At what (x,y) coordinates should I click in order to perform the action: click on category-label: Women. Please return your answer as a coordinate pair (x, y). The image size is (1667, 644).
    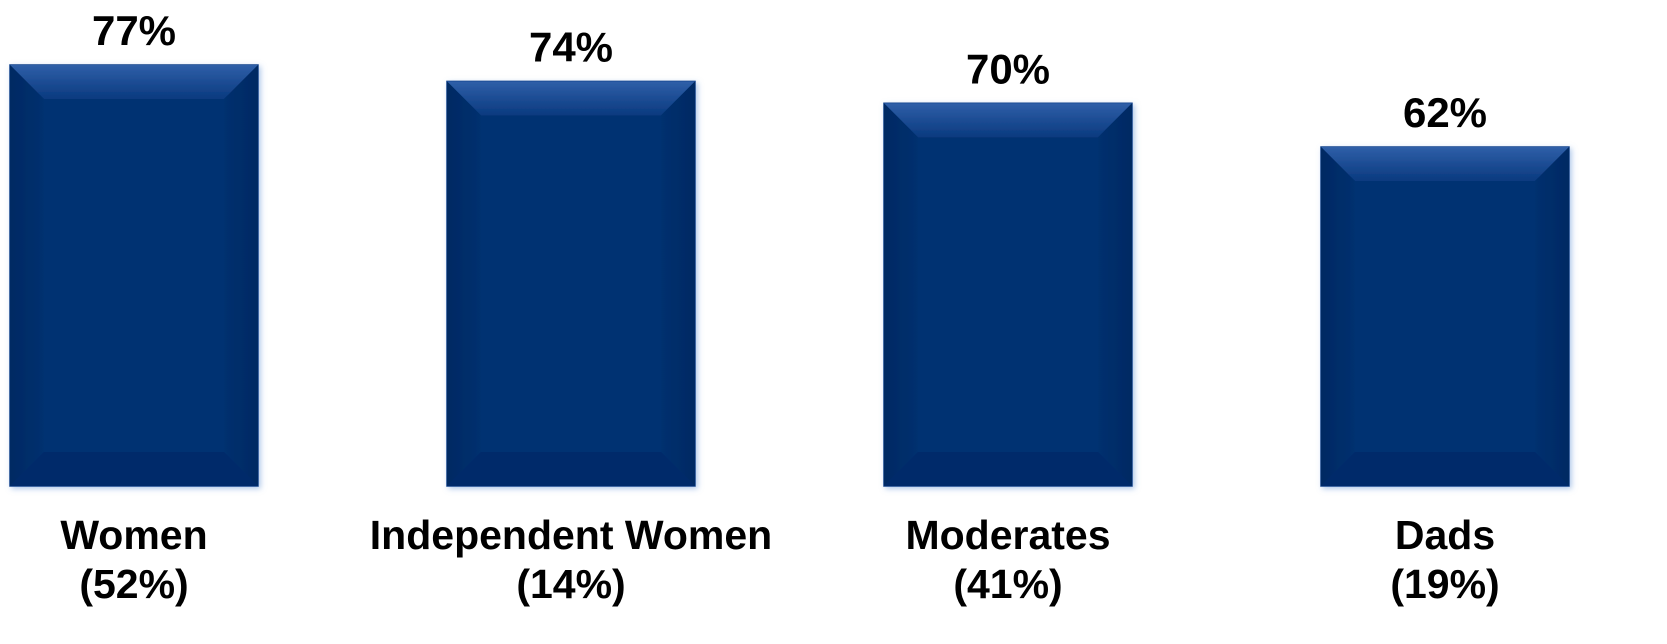
    Looking at the image, I should click on (133, 535).